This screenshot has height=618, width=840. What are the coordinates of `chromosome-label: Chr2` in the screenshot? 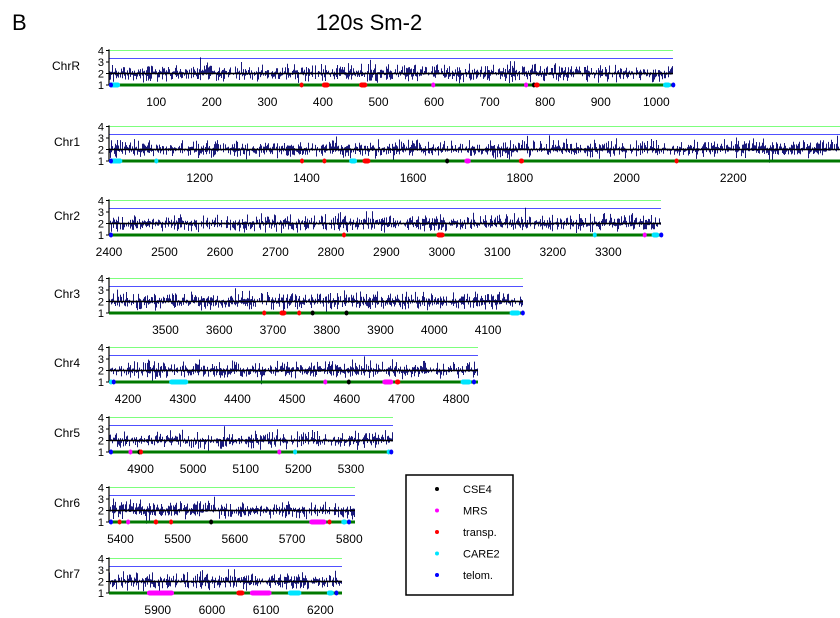 It's located at (67, 216).